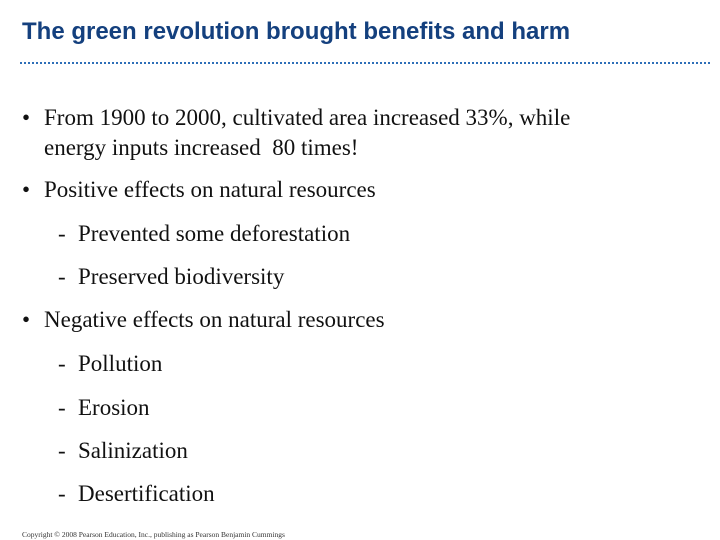 The height and width of the screenshot is (540, 720). I want to click on sub-item: - Salinization, so click(123, 451).